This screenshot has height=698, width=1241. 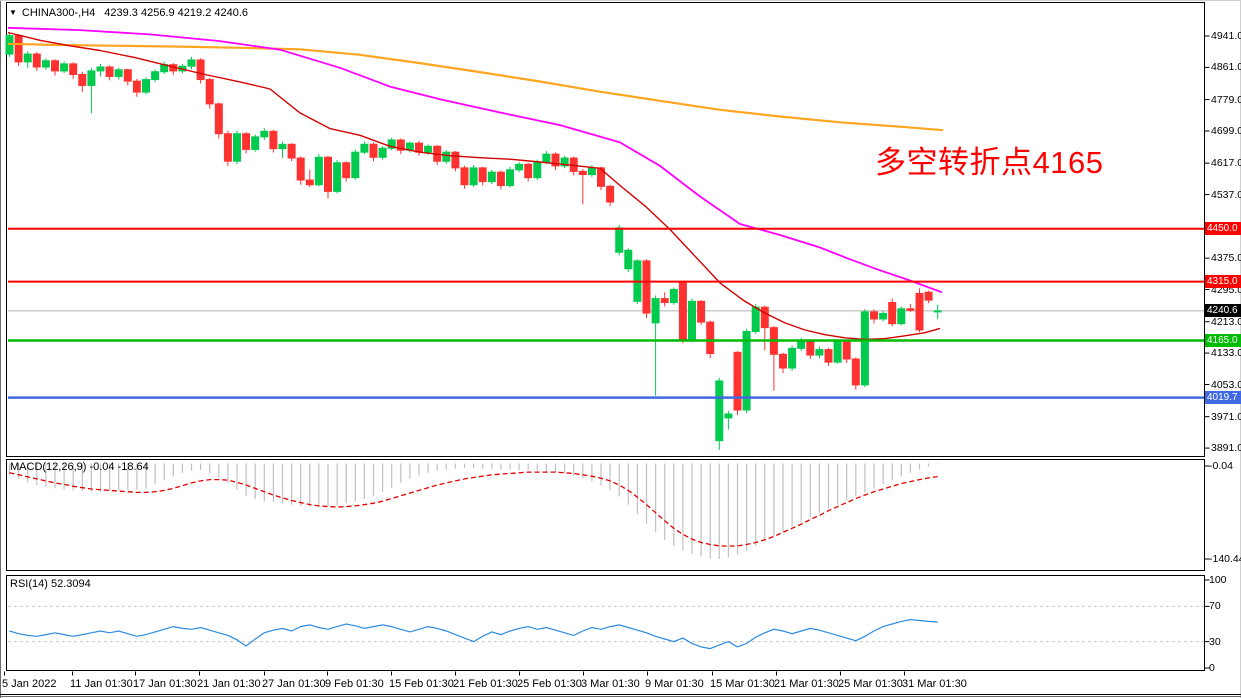 I want to click on price-axis-label: 4941.0, so click(x=1226, y=36).